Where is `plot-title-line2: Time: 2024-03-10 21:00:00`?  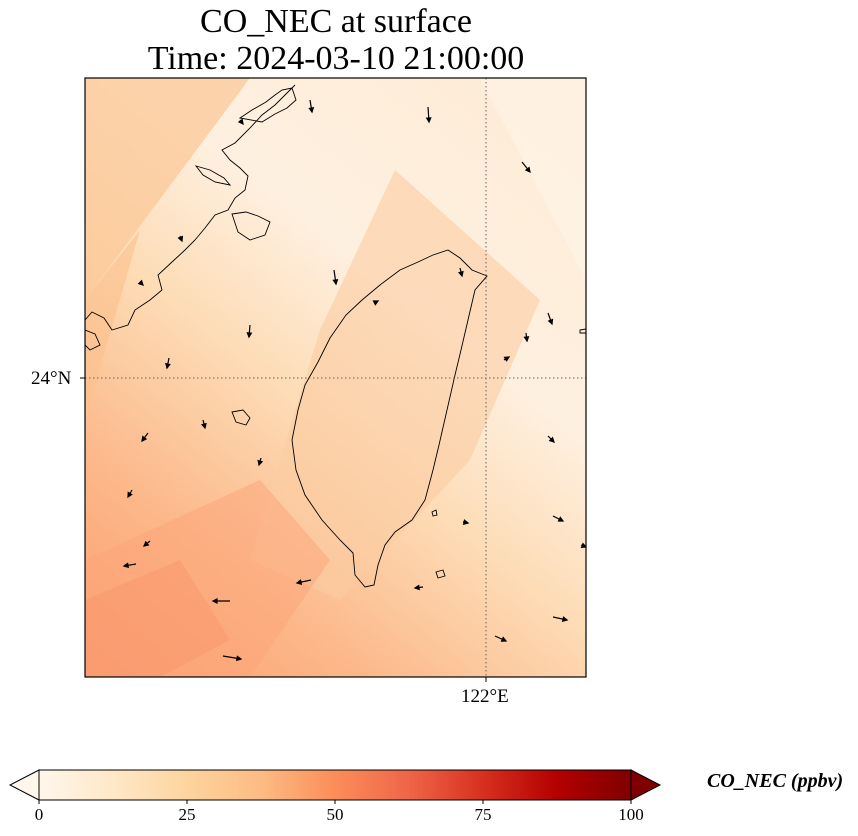
plot-title-line2: Time: 2024-03-10 21:00:00 is located at coordinates (336, 58).